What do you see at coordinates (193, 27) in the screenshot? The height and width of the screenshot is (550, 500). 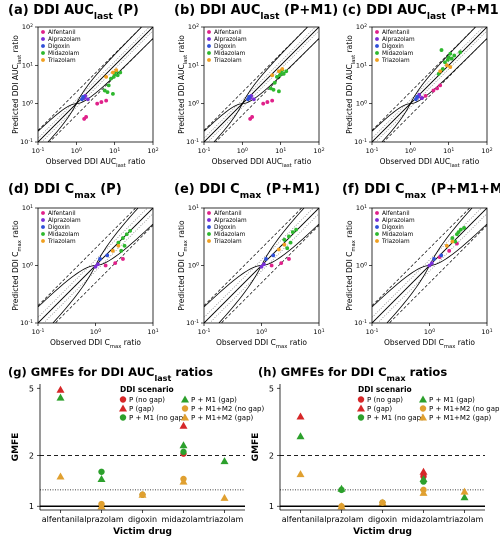 I see `y-tick-label: 10²` at bounding box center [193, 27].